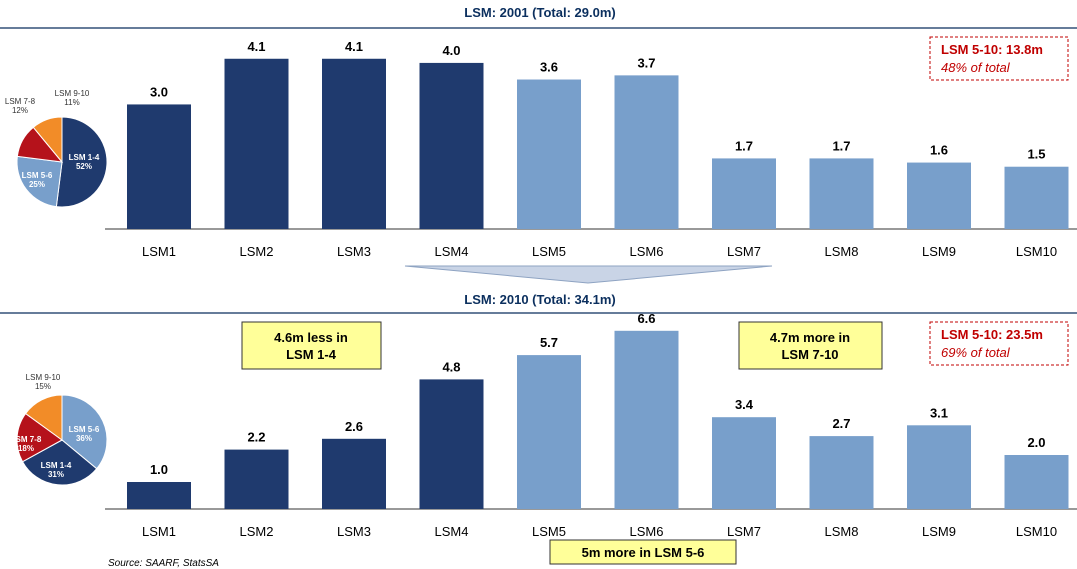 Image resolution: width=1077 pixels, height=569 pixels. Describe the element at coordinates (646, 62) in the screenshot. I see `value-label: 3.7` at that location.